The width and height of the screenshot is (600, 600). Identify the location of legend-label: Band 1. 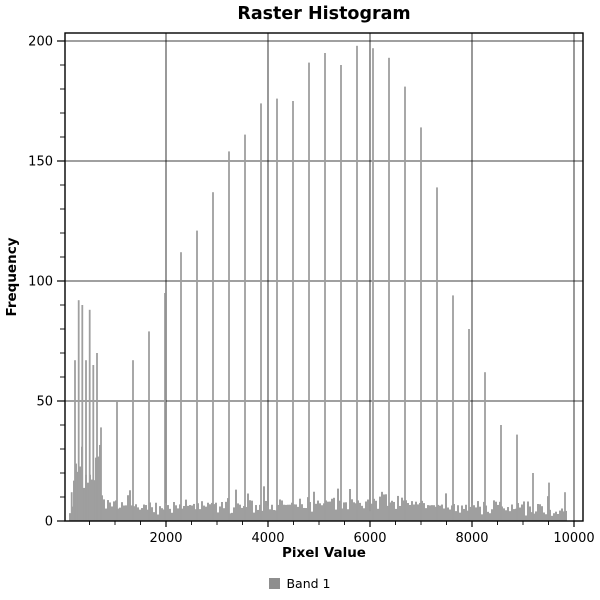
(308, 583).